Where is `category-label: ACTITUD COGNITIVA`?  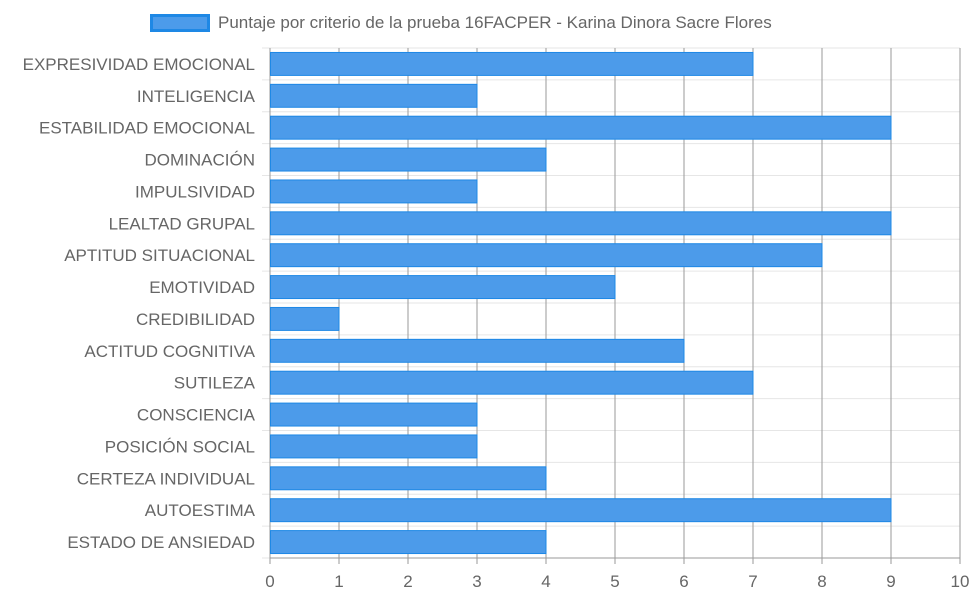 category-label: ACTITUD COGNITIVA is located at coordinates (169, 351).